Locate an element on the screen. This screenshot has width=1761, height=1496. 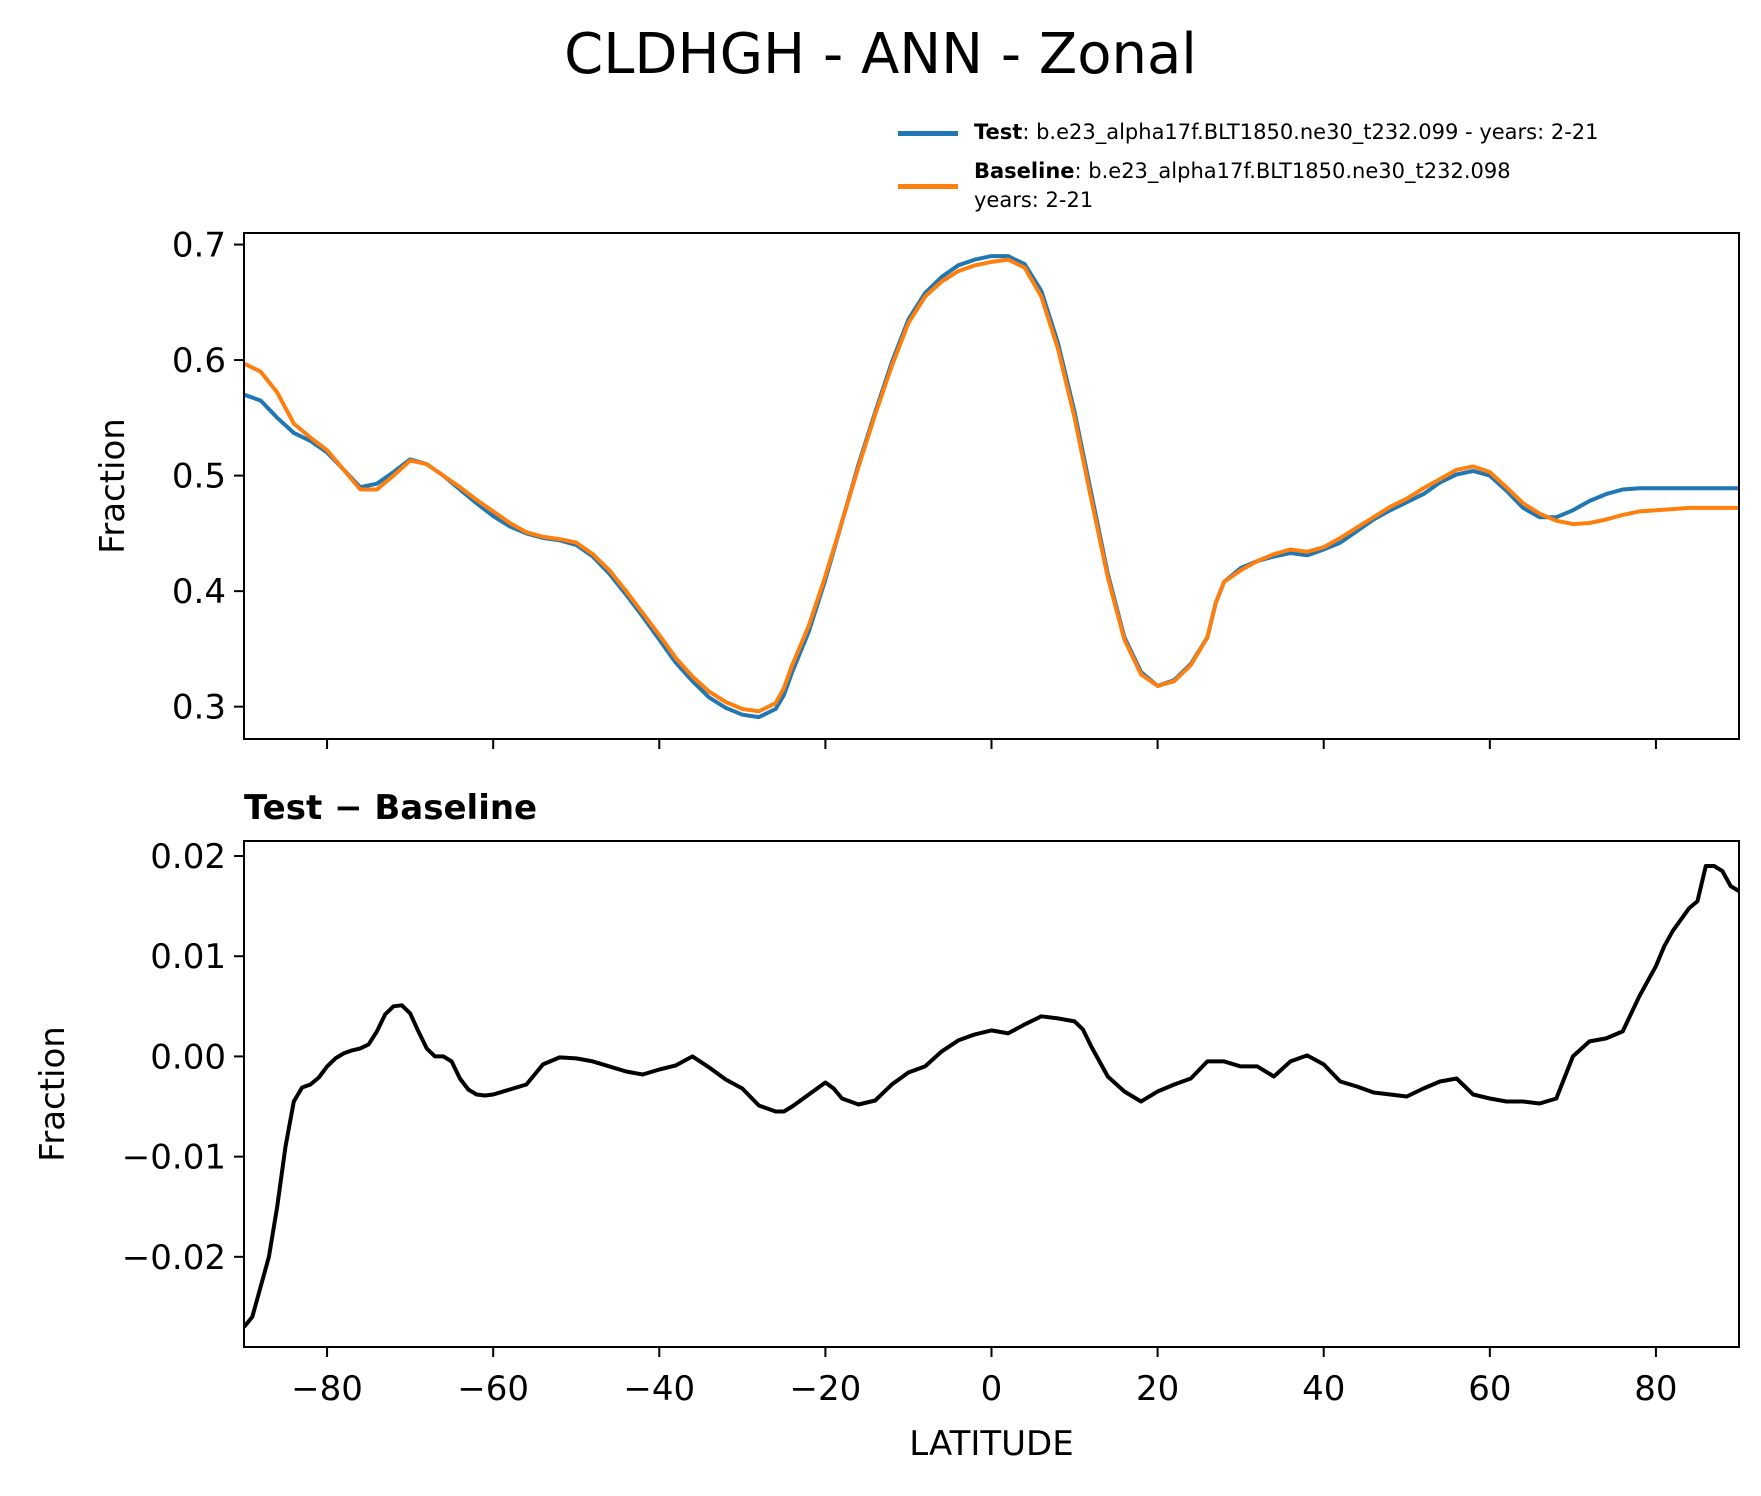
y-tick-label-1-0: −0.02 is located at coordinates (174, 1258).